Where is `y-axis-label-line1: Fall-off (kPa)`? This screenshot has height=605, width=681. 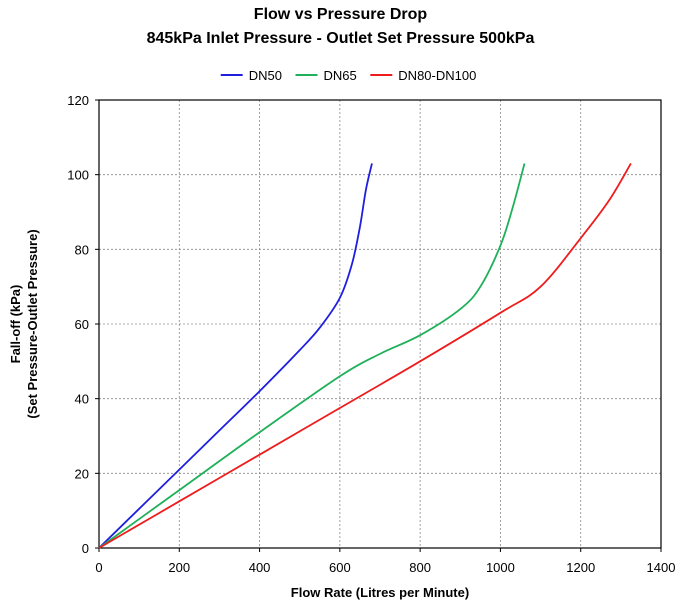
y-axis-label-line1: Fall-off (kPa) is located at coordinates (15, 324).